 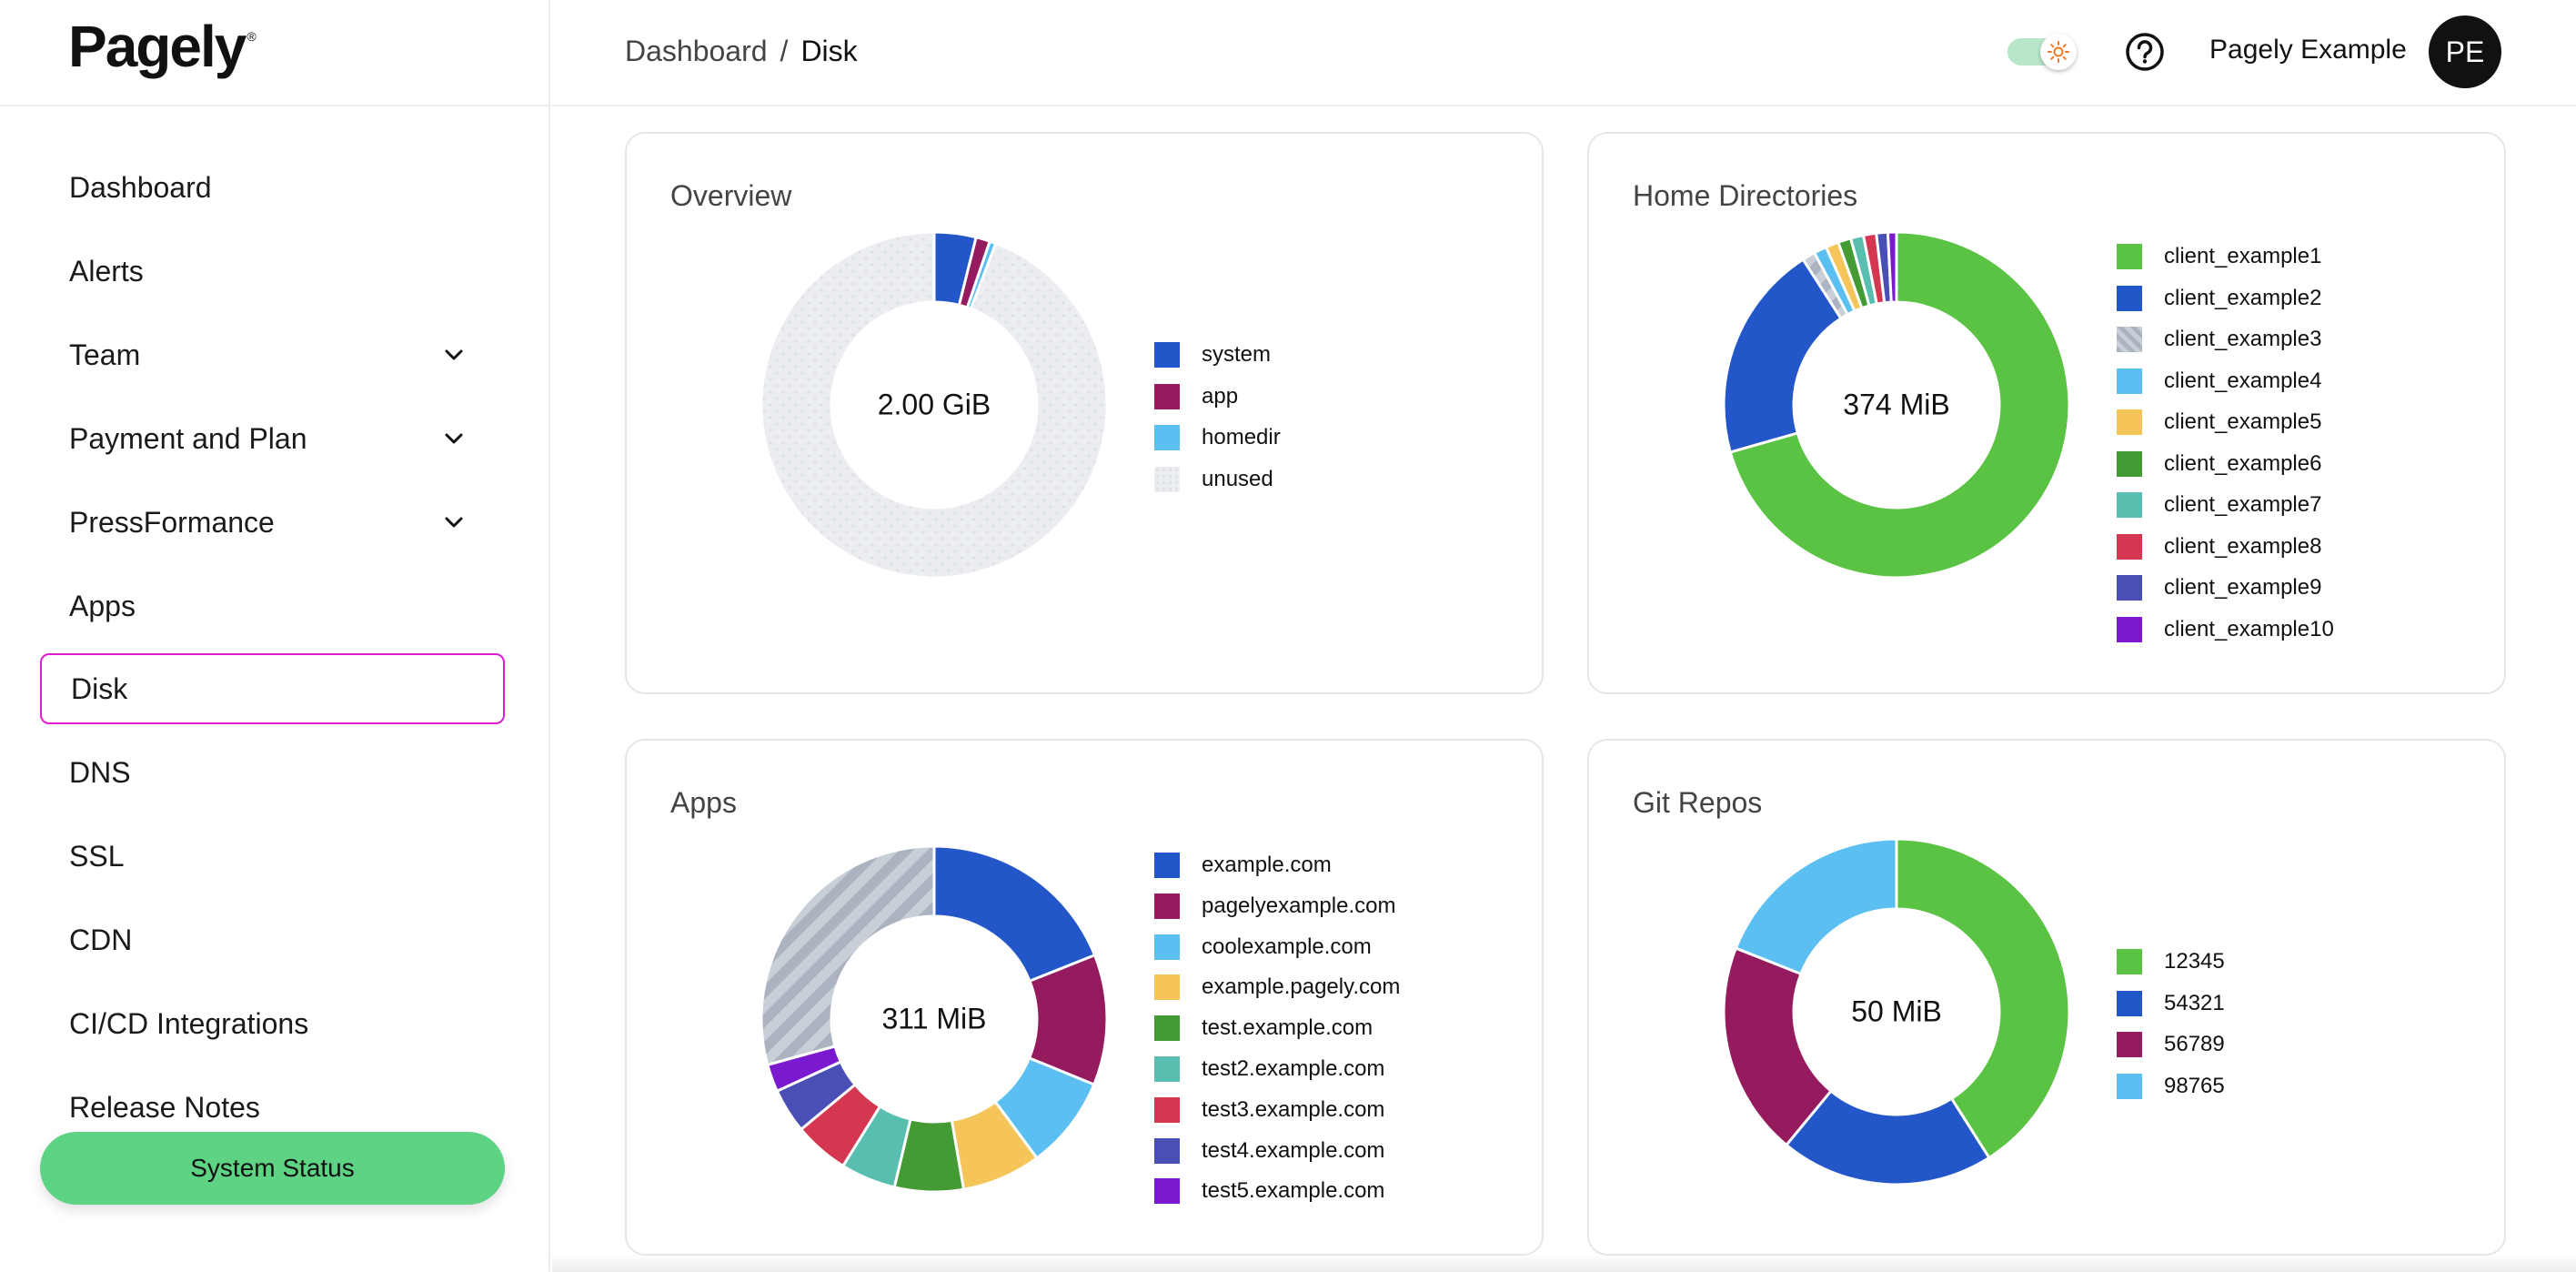 What do you see at coordinates (2194, 1085) in the screenshot?
I see `legend-label: 98765` at bounding box center [2194, 1085].